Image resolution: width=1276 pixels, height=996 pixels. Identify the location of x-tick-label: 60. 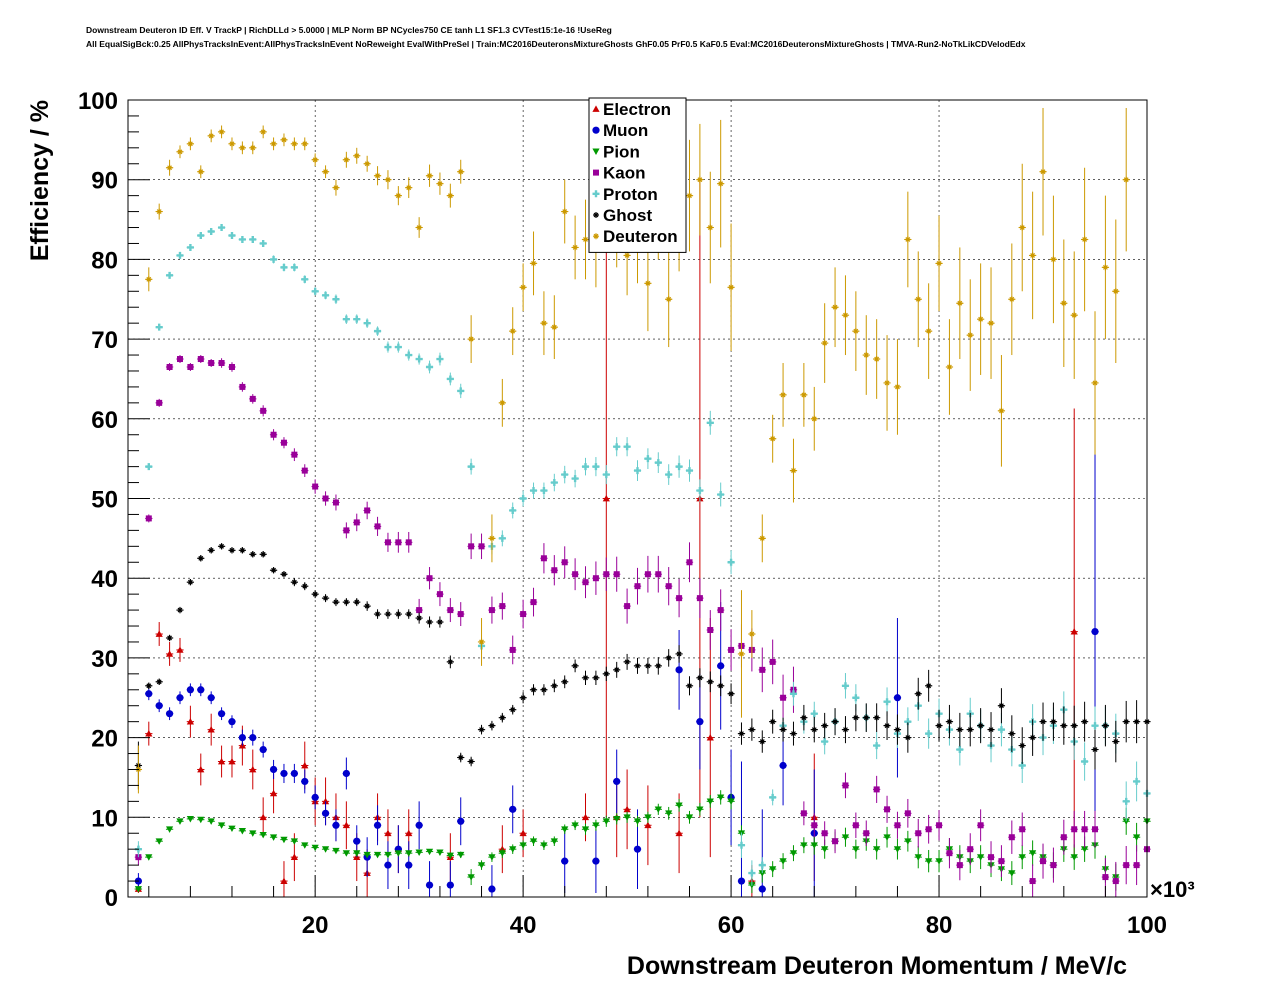
(731, 925).